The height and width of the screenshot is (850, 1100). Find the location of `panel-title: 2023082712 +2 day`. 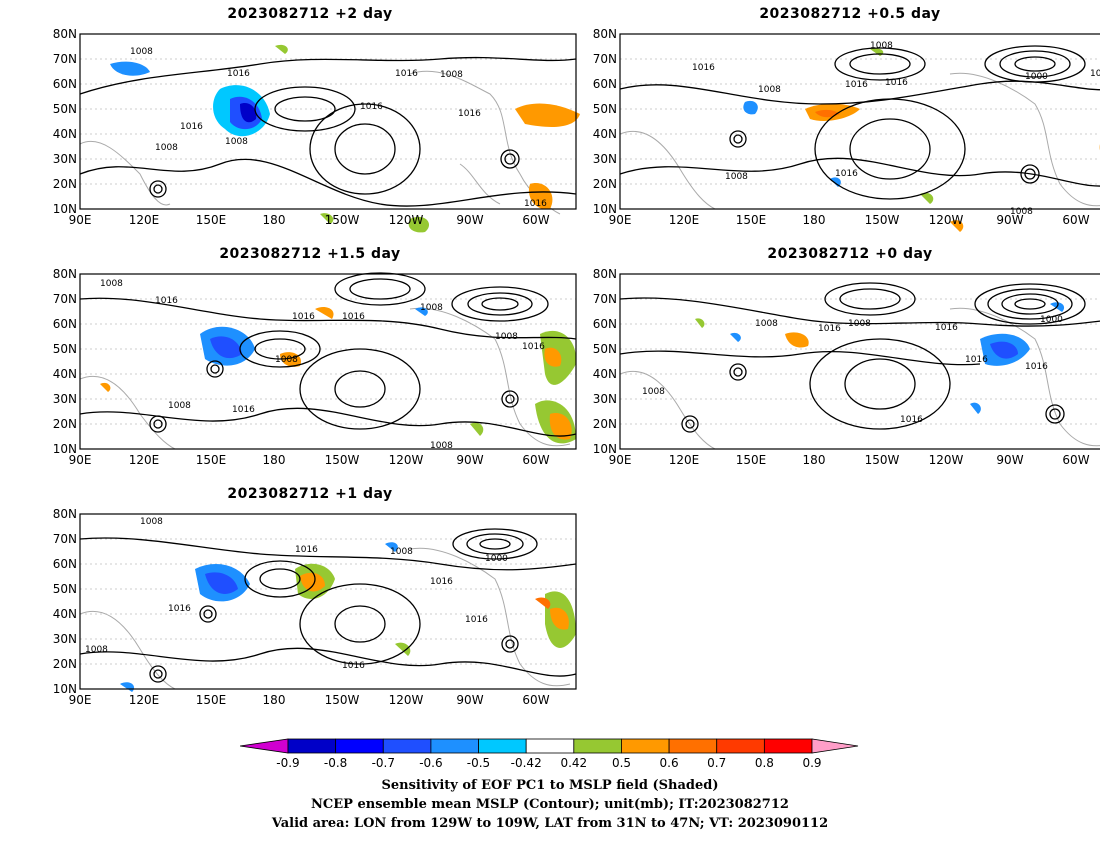

panel-title: 2023082712 +2 day is located at coordinates (310, 14).